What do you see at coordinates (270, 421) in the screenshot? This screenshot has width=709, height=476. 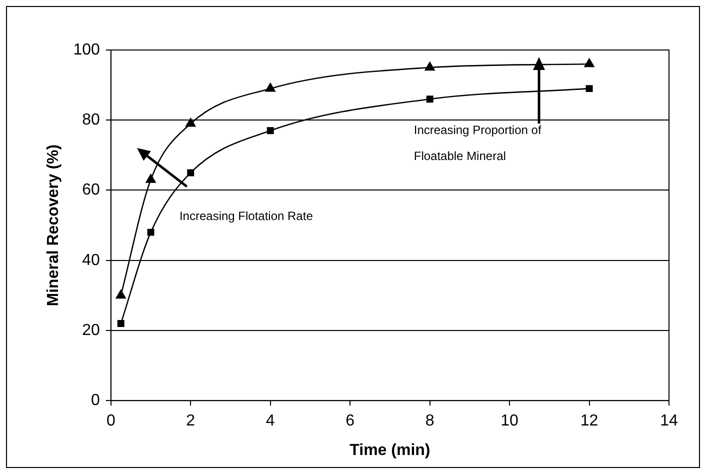 I see `x-tick-label: 4` at bounding box center [270, 421].